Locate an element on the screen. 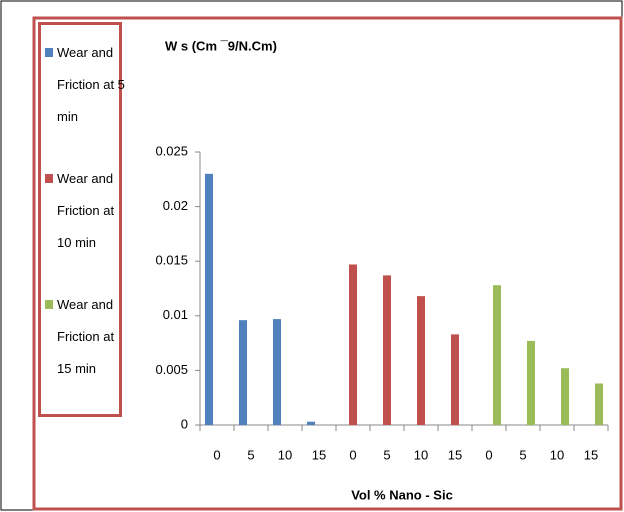  y-tick-label: 0 is located at coordinates (184, 423).